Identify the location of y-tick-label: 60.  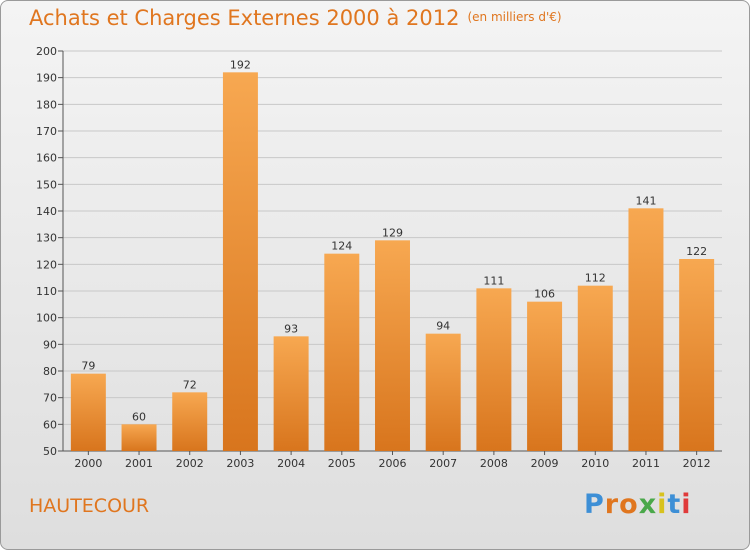
(50, 424).